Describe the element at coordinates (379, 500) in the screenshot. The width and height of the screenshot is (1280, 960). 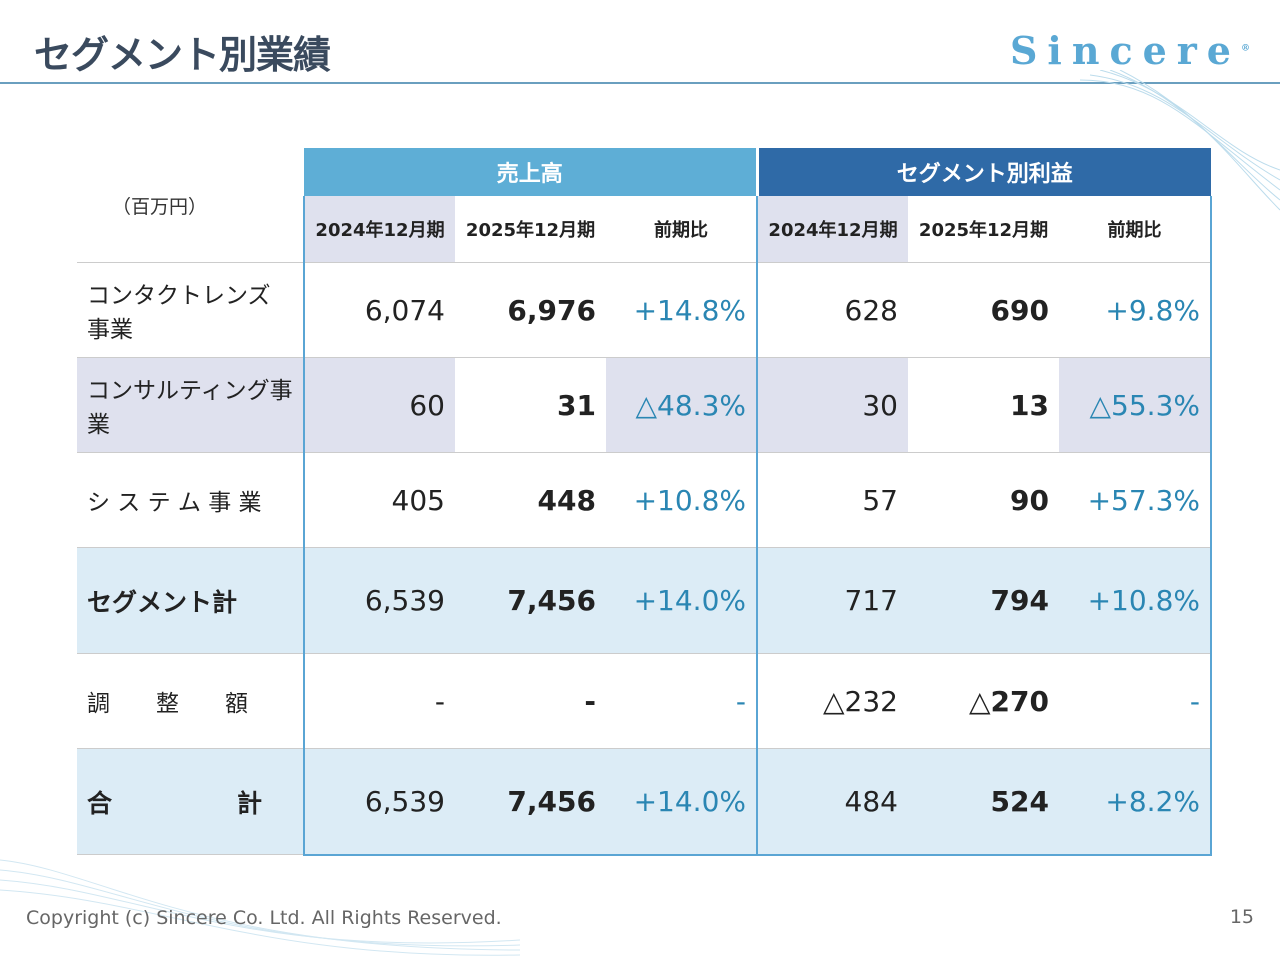
I see `table-cell: 405` at that location.